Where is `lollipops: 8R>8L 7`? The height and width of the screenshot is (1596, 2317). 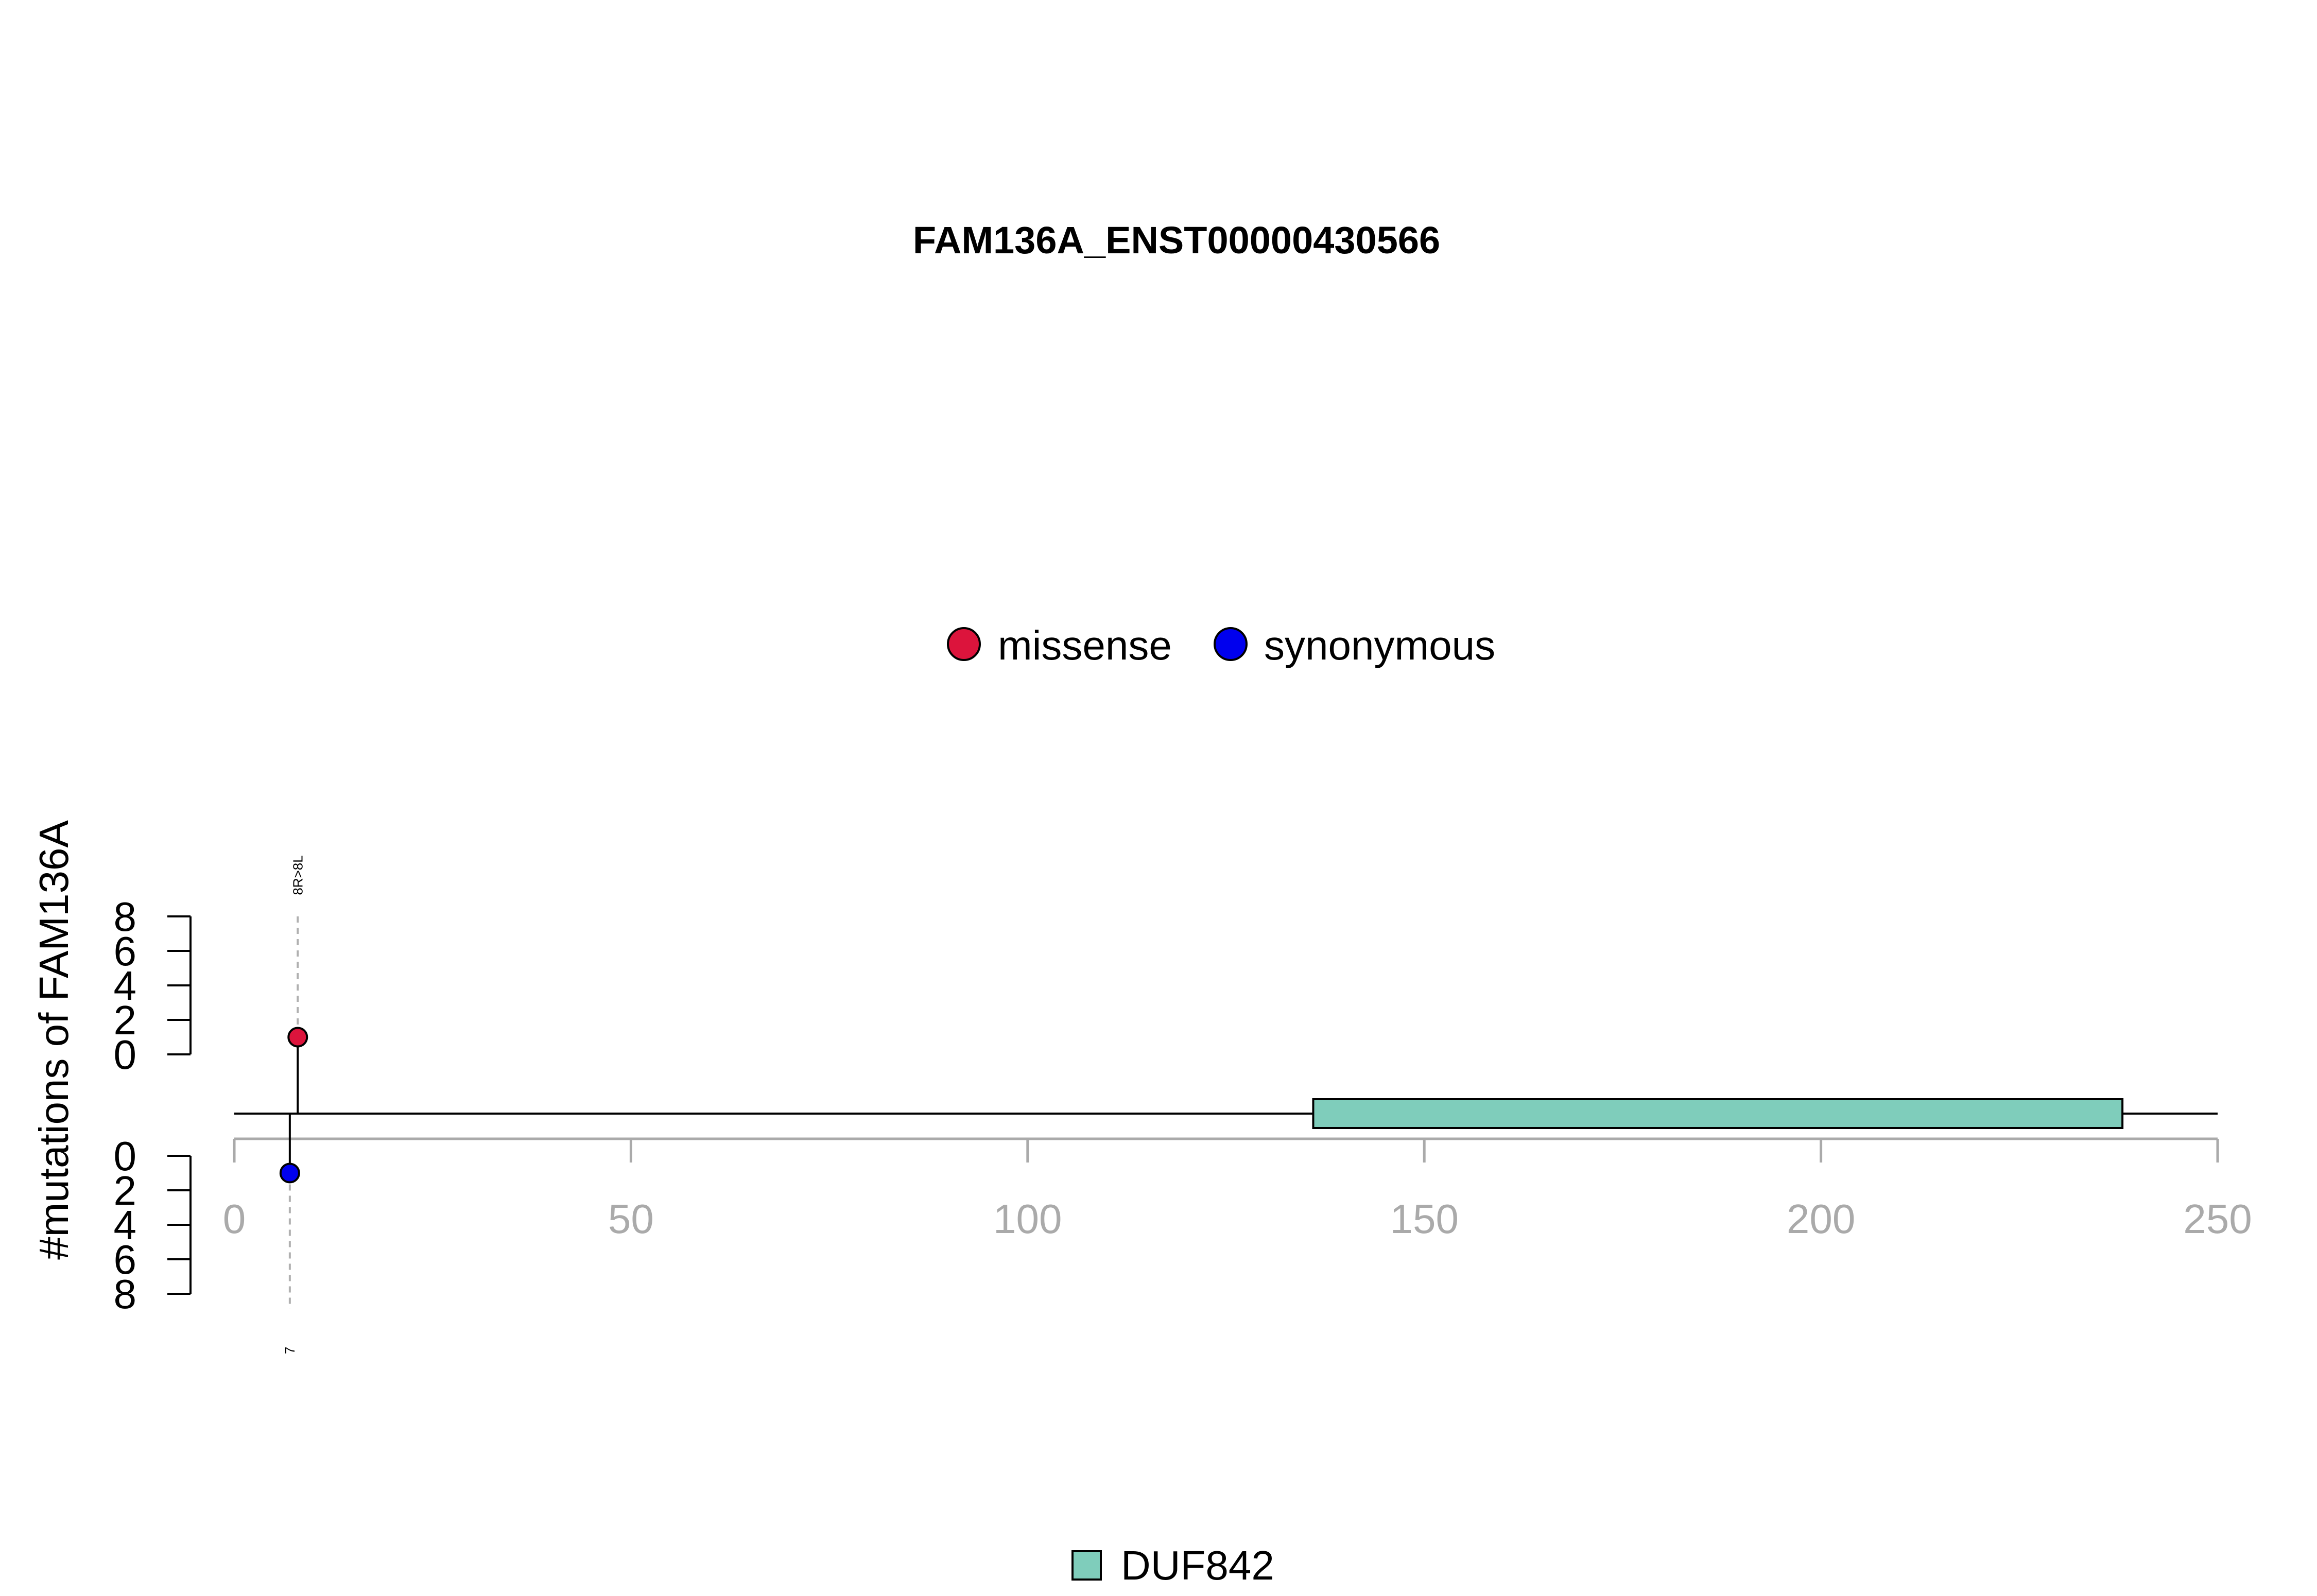 lollipops: 8R>8L 7 is located at coordinates (293, 1104).